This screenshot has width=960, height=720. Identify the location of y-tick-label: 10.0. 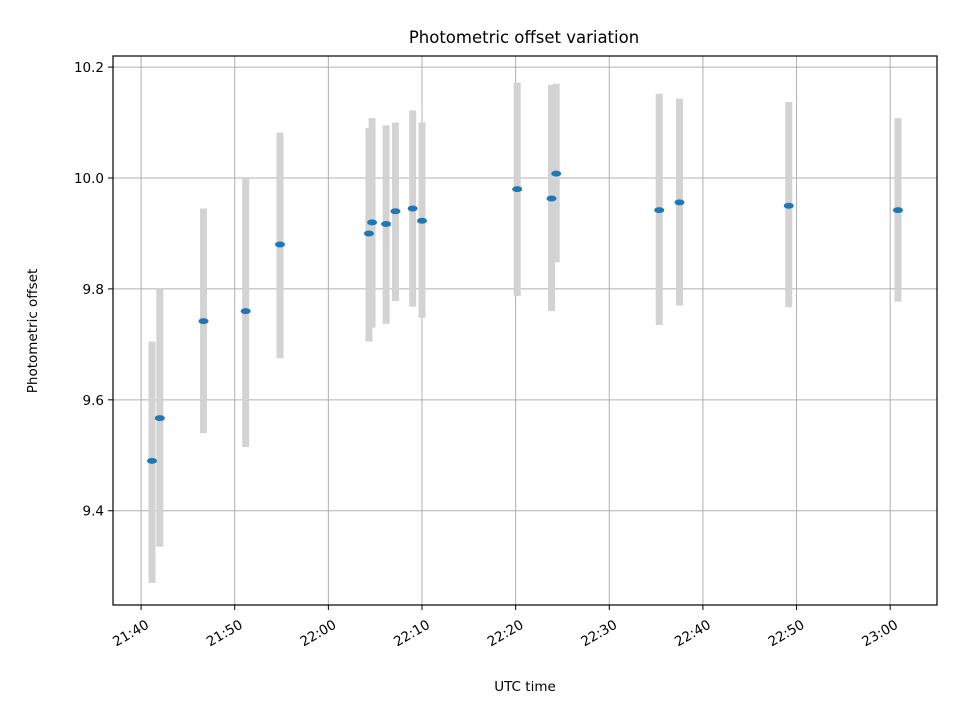
(89, 179).